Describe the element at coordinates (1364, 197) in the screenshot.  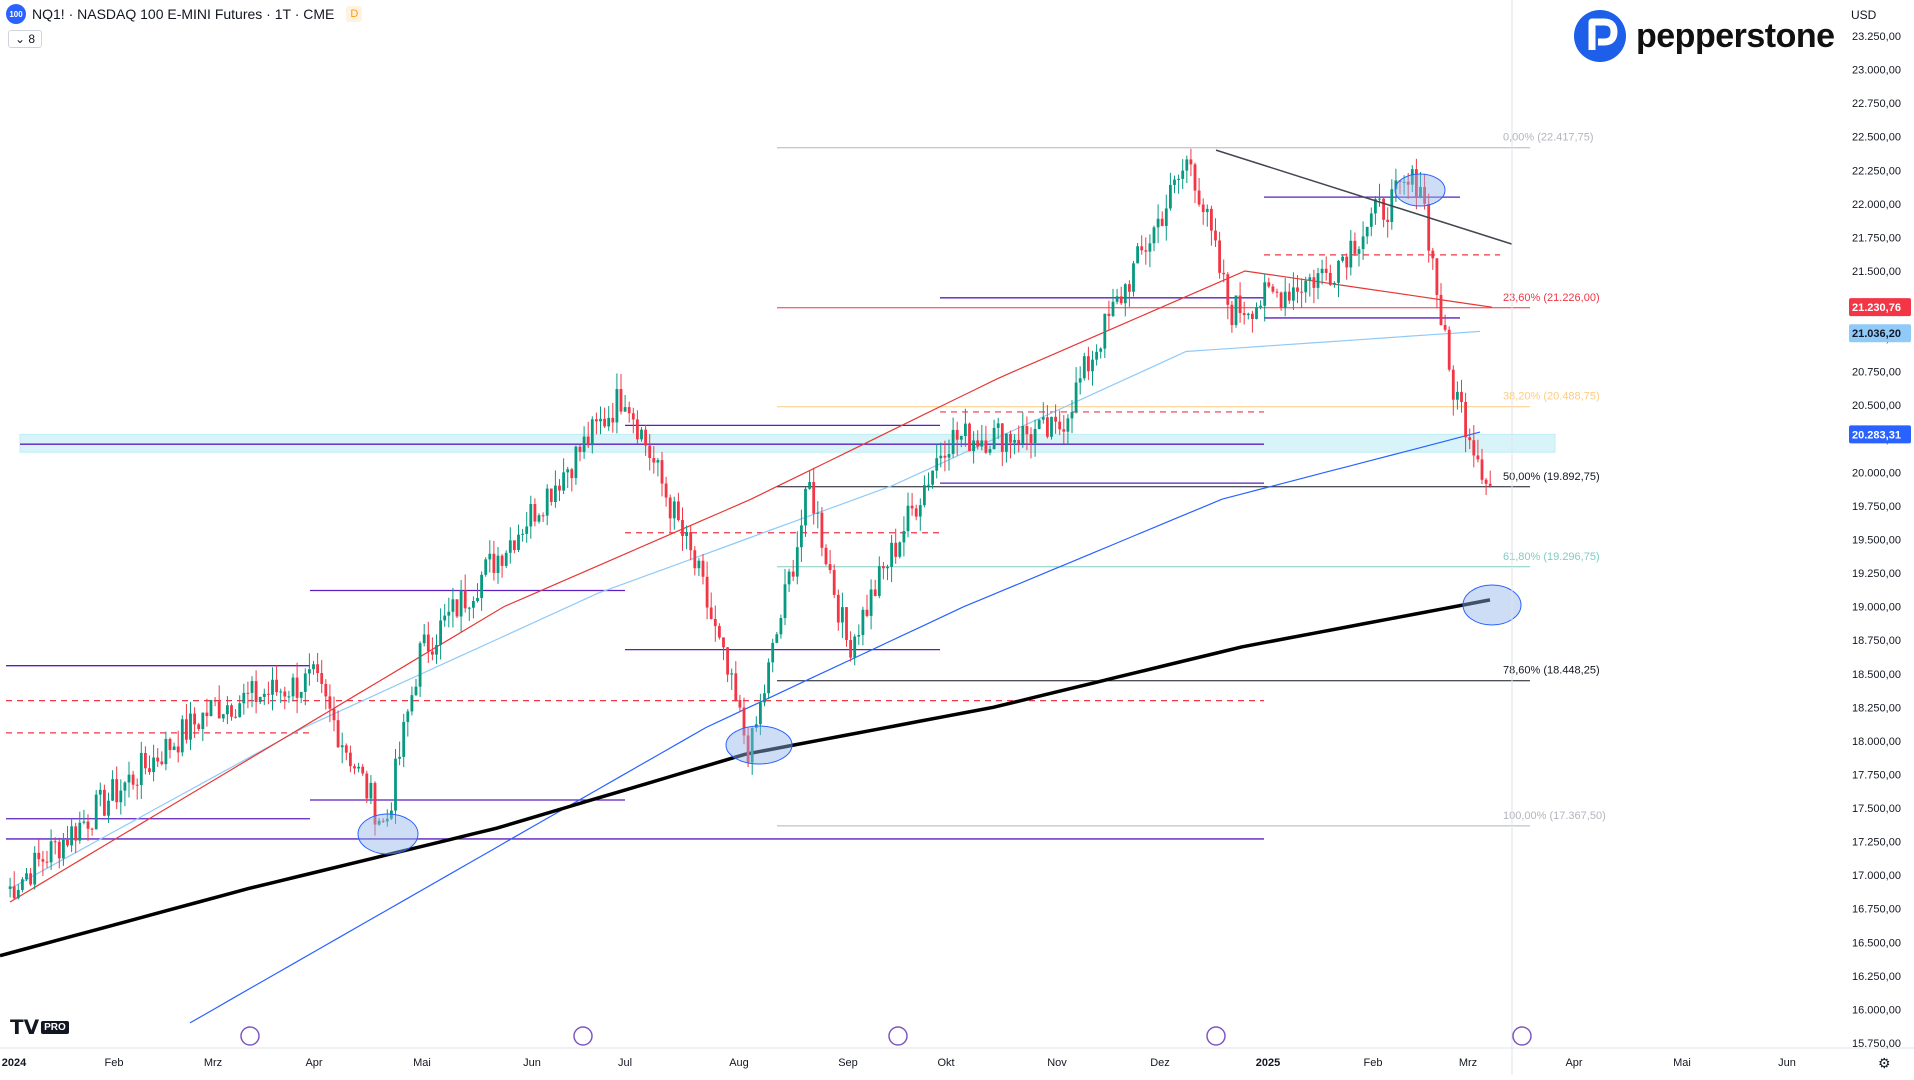
I see `trend-line` at that location.